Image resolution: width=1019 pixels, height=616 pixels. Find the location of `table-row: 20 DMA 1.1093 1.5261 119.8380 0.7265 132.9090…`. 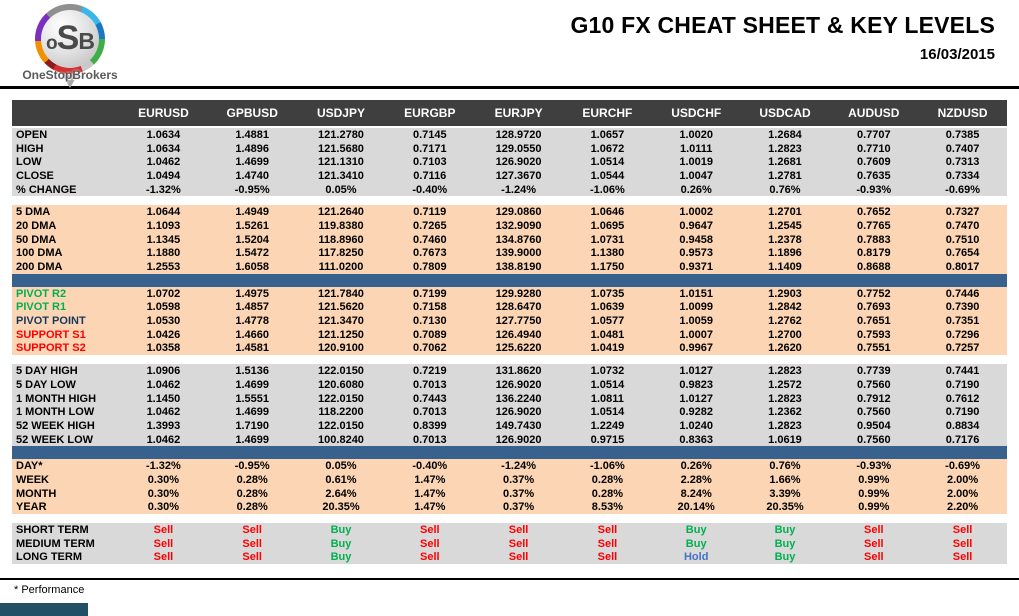

table-row: 20 DMA 1.1093 1.5261 119.8380 0.7265 132.9090… is located at coordinates (509, 226).